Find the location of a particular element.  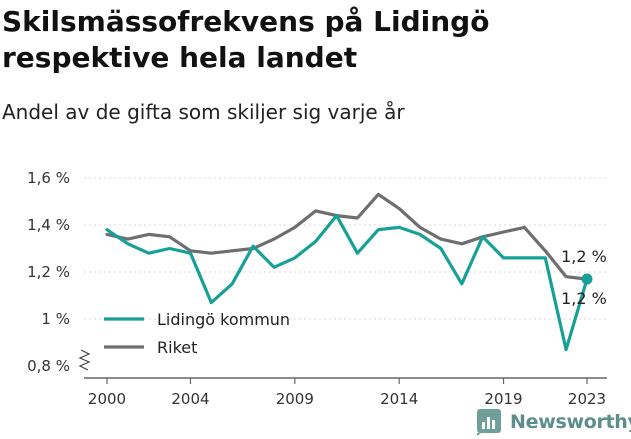

y-tick-label: 1,6 % is located at coordinates (48, 178).